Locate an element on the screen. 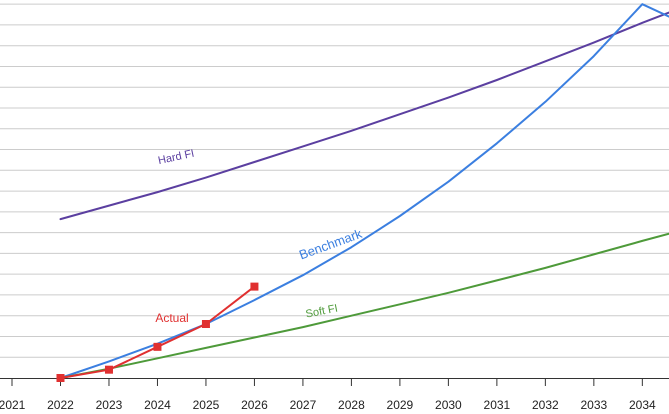  x-tick-label: 2021 is located at coordinates (13, 405).